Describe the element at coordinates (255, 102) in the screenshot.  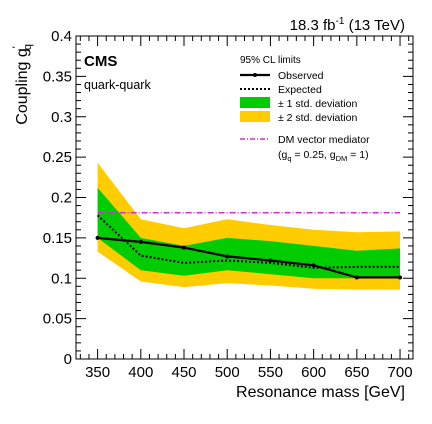
I see `legend-1sigma-swatch` at that location.